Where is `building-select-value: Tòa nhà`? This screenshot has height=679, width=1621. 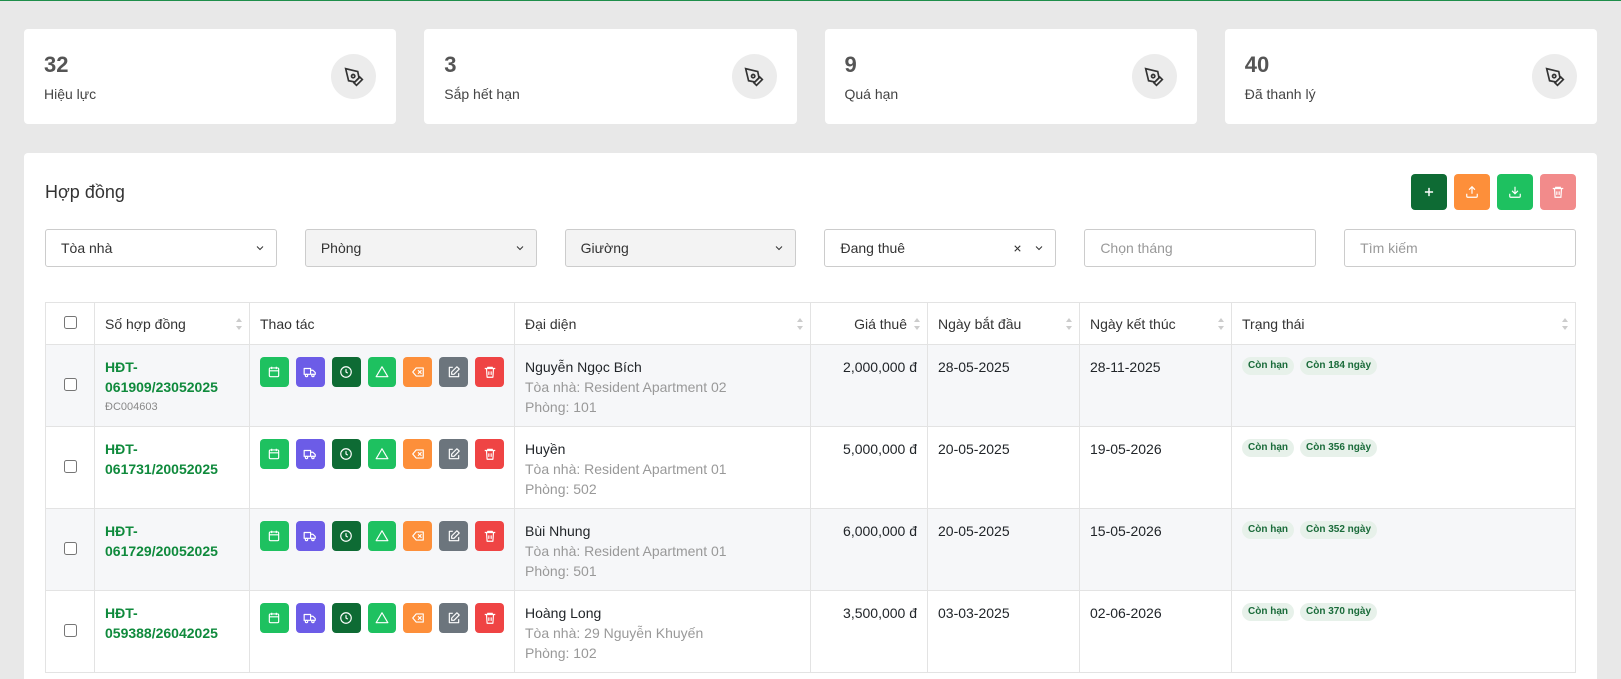 building-select-value: Tòa nhà is located at coordinates (87, 248).